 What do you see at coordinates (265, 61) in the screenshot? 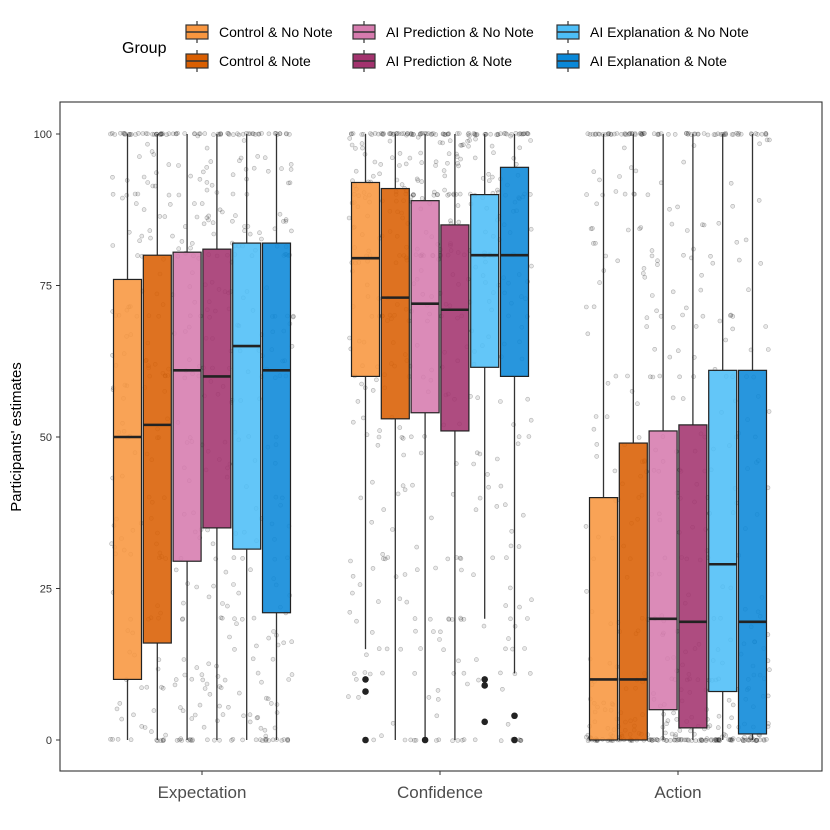
I see `legend-label: Control & Note` at bounding box center [265, 61].